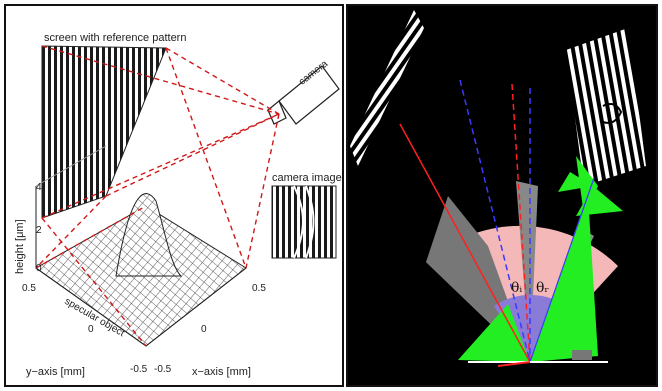  Describe the element at coordinates (115, 38) in the screenshot. I see `screen-label: screen with reference pattern` at that location.